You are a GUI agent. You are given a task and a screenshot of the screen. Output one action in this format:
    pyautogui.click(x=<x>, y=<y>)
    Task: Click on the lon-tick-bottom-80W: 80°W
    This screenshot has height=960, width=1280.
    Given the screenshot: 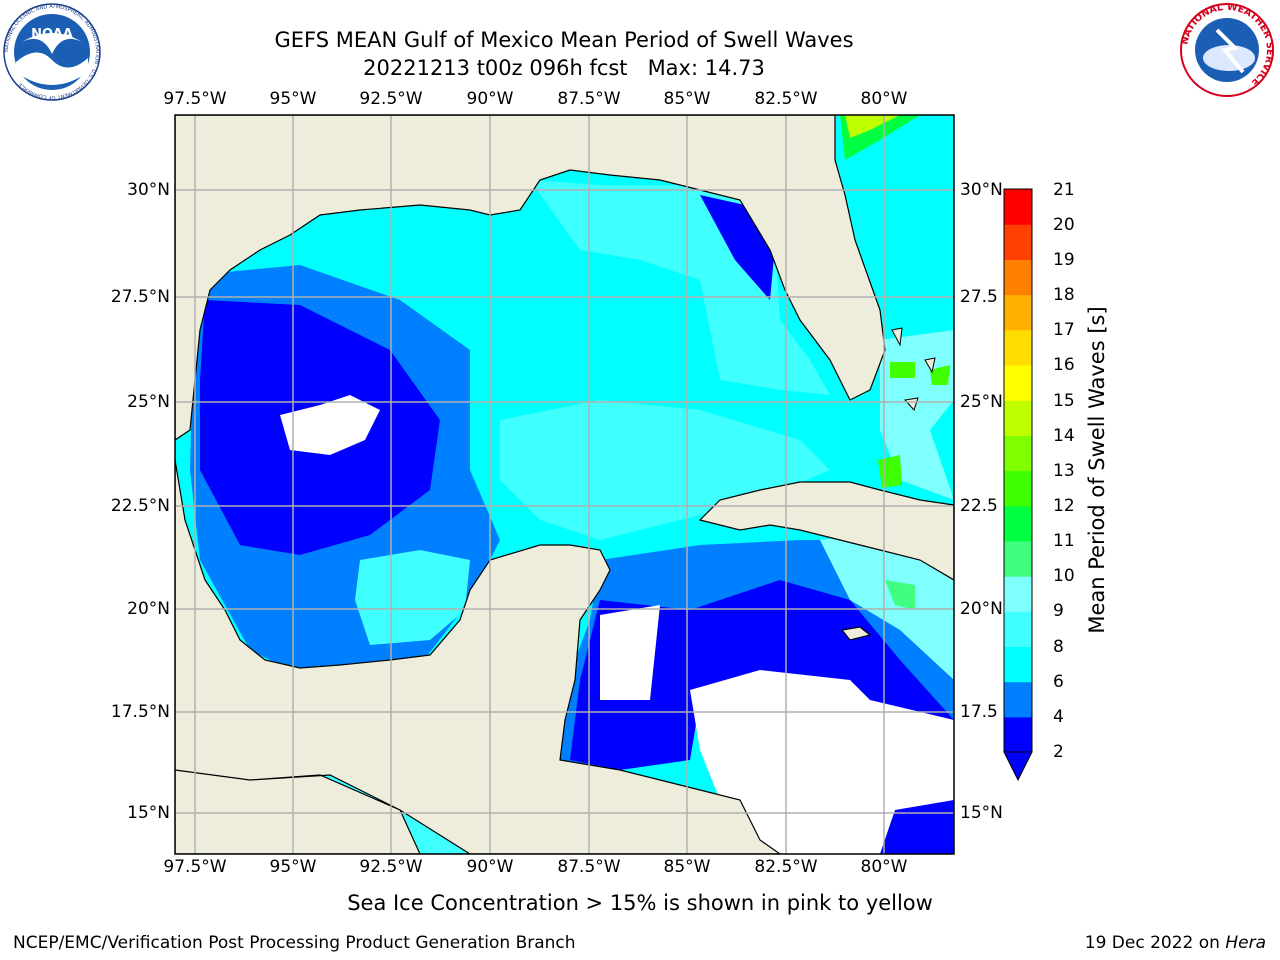 What is the action you would take?
    pyautogui.click(x=884, y=867)
    